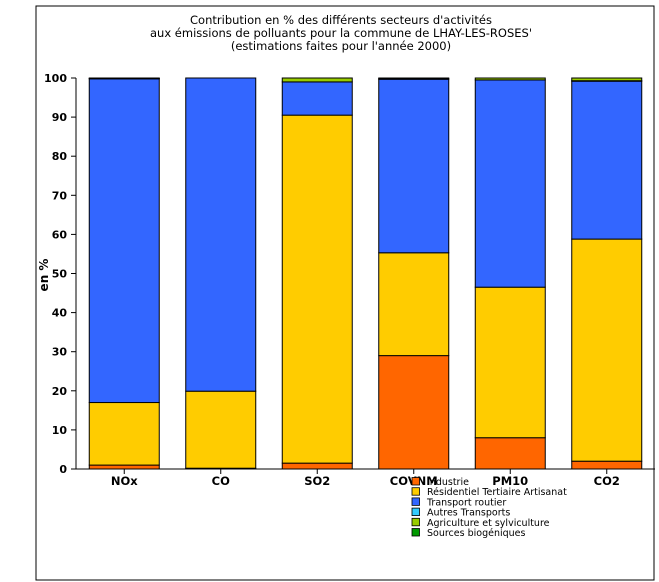 The height and width of the screenshot is (582, 659). I want to click on bar-segment-pm10-transport-routier, so click(510, 183).